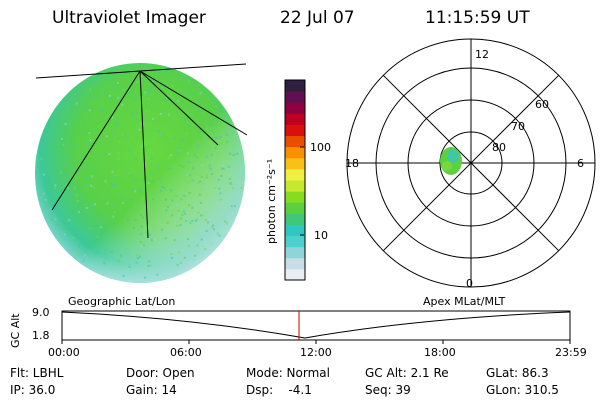  Describe the element at coordinates (37, 373) in the screenshot. I see `info-flt: Flt: LBHL` at that location.